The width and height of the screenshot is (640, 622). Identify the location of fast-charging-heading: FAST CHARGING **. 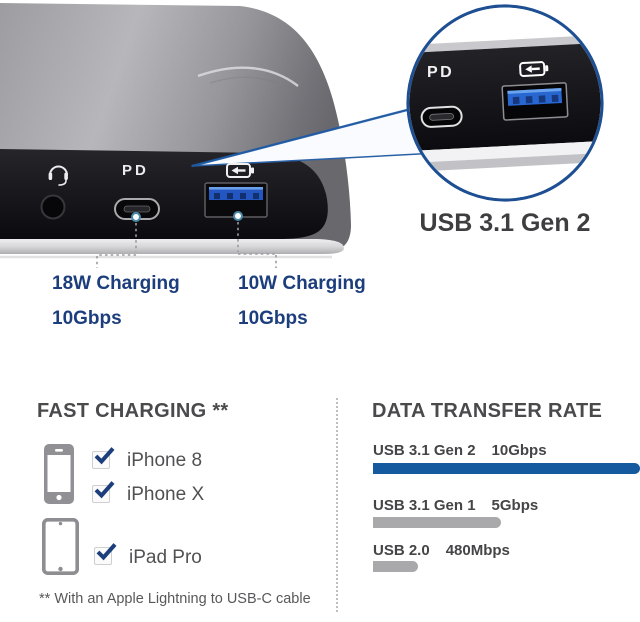
(133, 411).